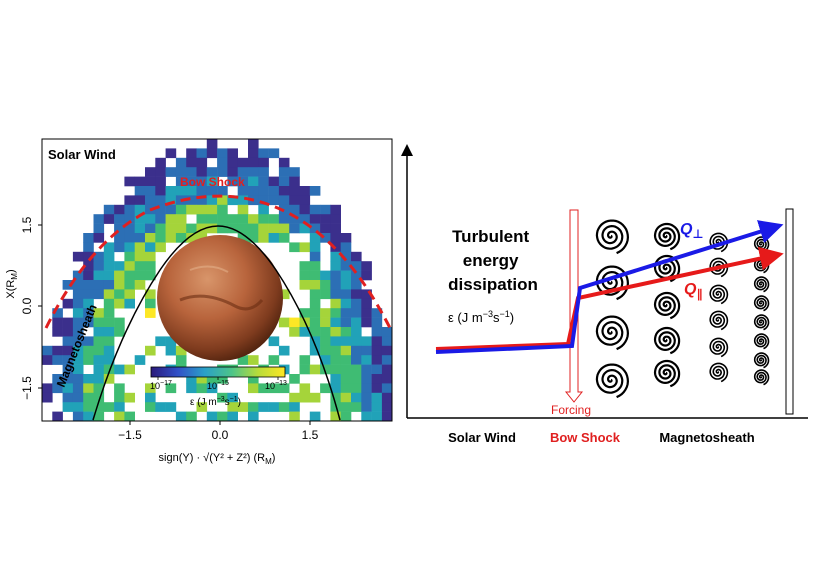 The image size is (814, 564). What do you see at coordinates (209, 269) in the screenshot?
I see `mars-surface-feature` at bounding box center [209, 269].